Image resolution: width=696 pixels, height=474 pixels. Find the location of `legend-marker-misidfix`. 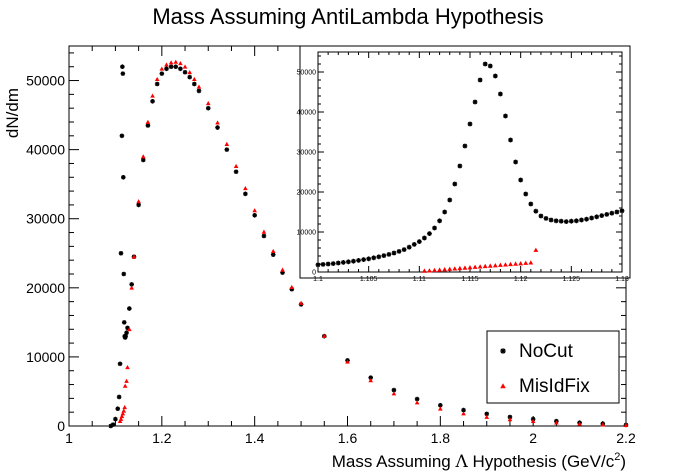

legend-marker-misidfix is located at coordinates (503, 386).